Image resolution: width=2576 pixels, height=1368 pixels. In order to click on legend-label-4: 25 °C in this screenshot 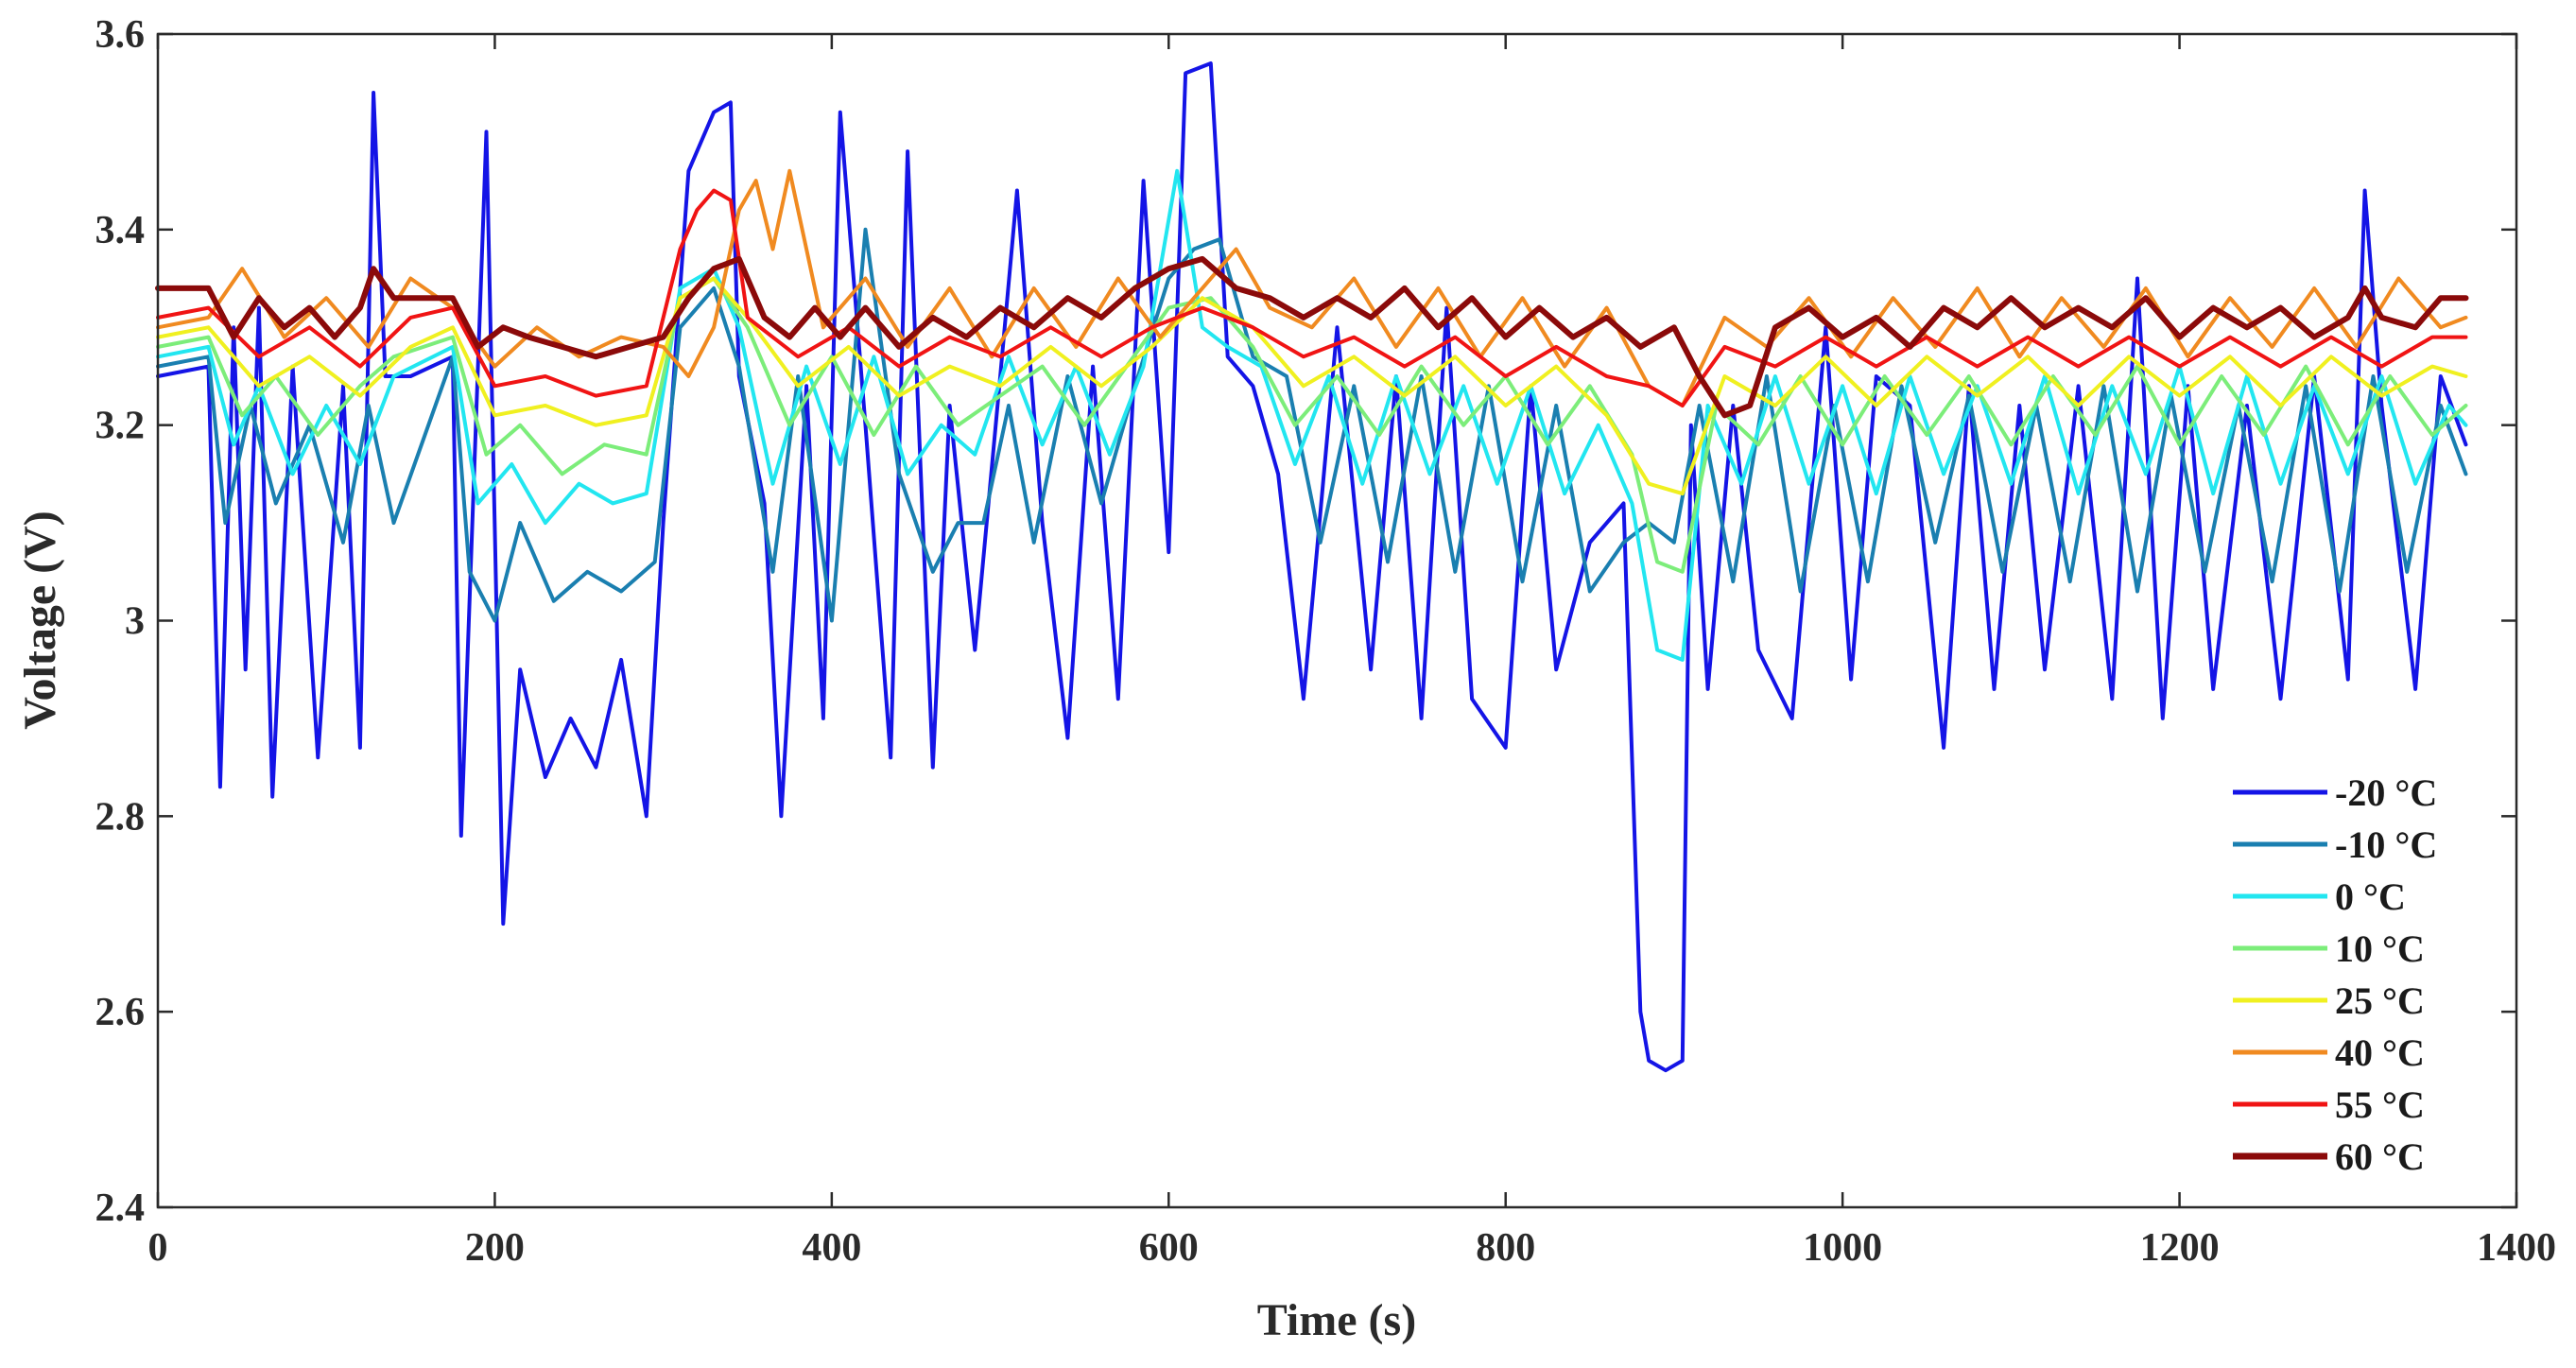, I will do `click(2380, 1000)`.